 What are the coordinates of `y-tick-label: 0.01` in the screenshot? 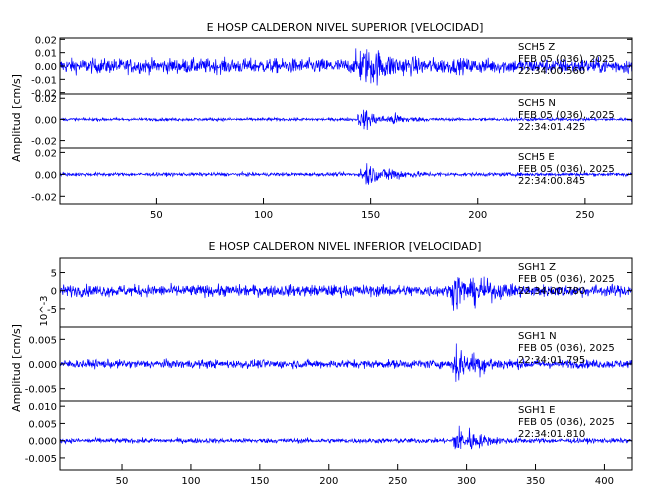 It's located at (46, 54).